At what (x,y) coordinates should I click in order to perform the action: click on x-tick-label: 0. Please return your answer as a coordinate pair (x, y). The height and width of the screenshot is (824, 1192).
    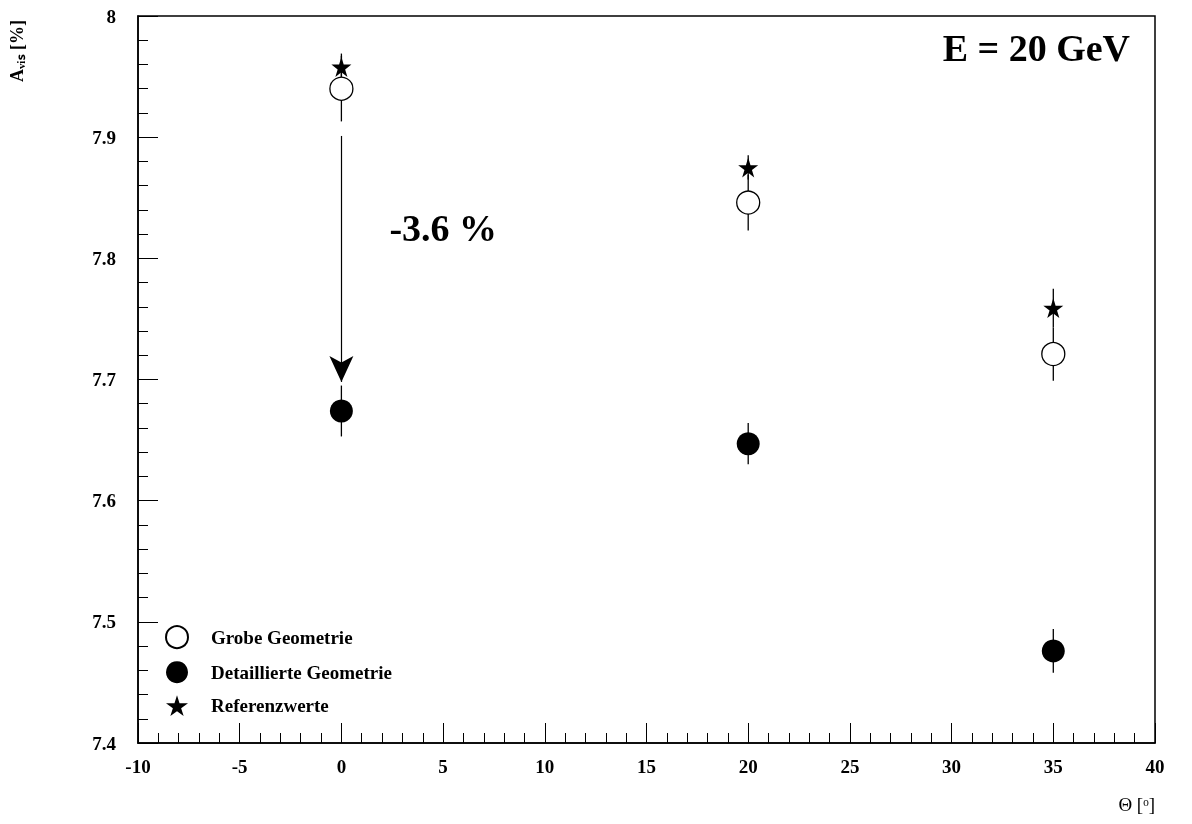
    Looking at the image, I should click on (341, 766).